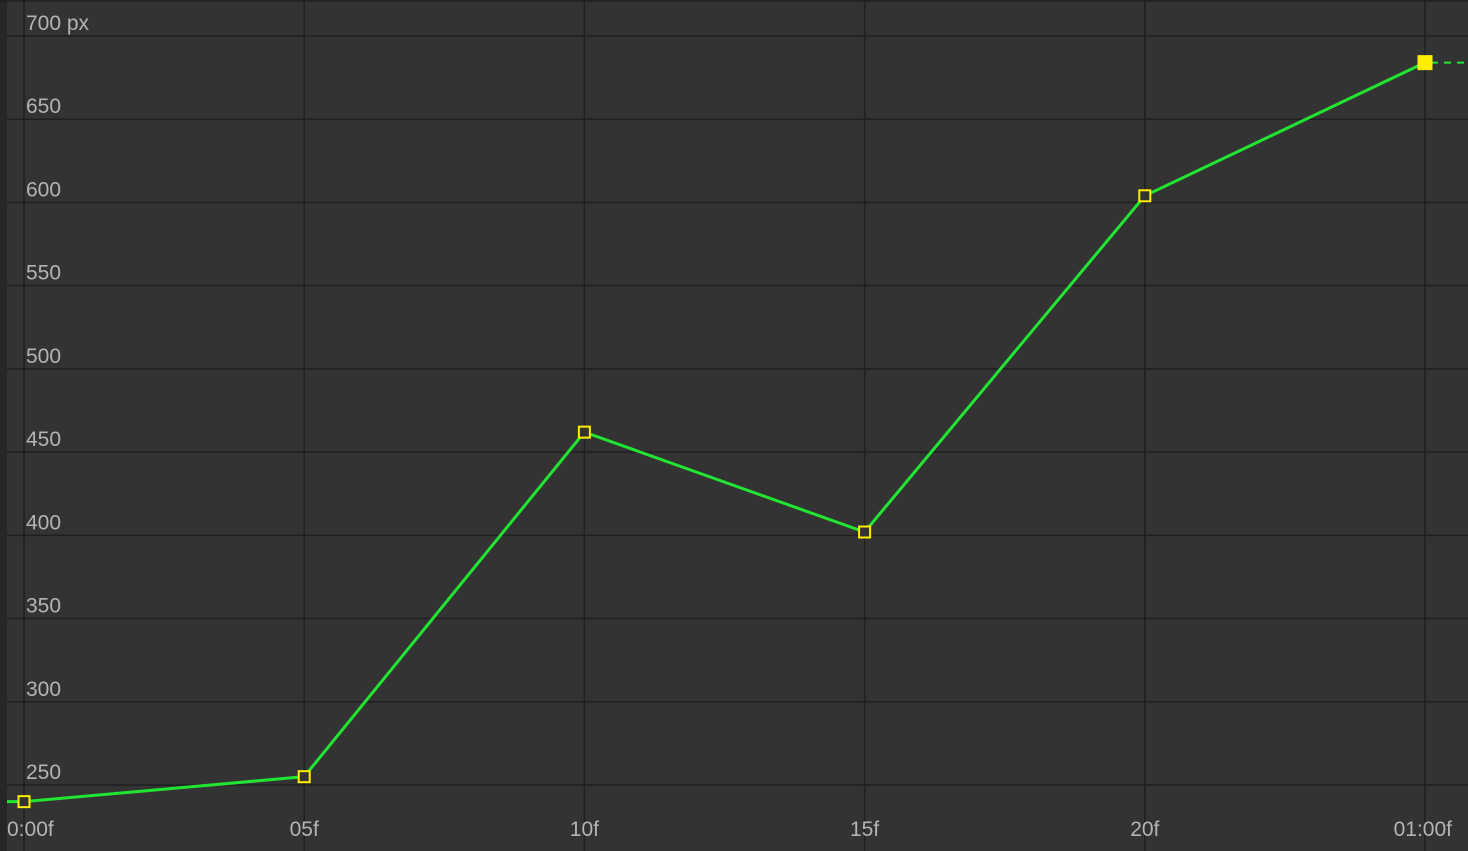 The width and height of the screenshot is (1468, 851). Describe the element at coordinates (43, 273) in the screenshot. I see `y-tick-label: 550` at that location.